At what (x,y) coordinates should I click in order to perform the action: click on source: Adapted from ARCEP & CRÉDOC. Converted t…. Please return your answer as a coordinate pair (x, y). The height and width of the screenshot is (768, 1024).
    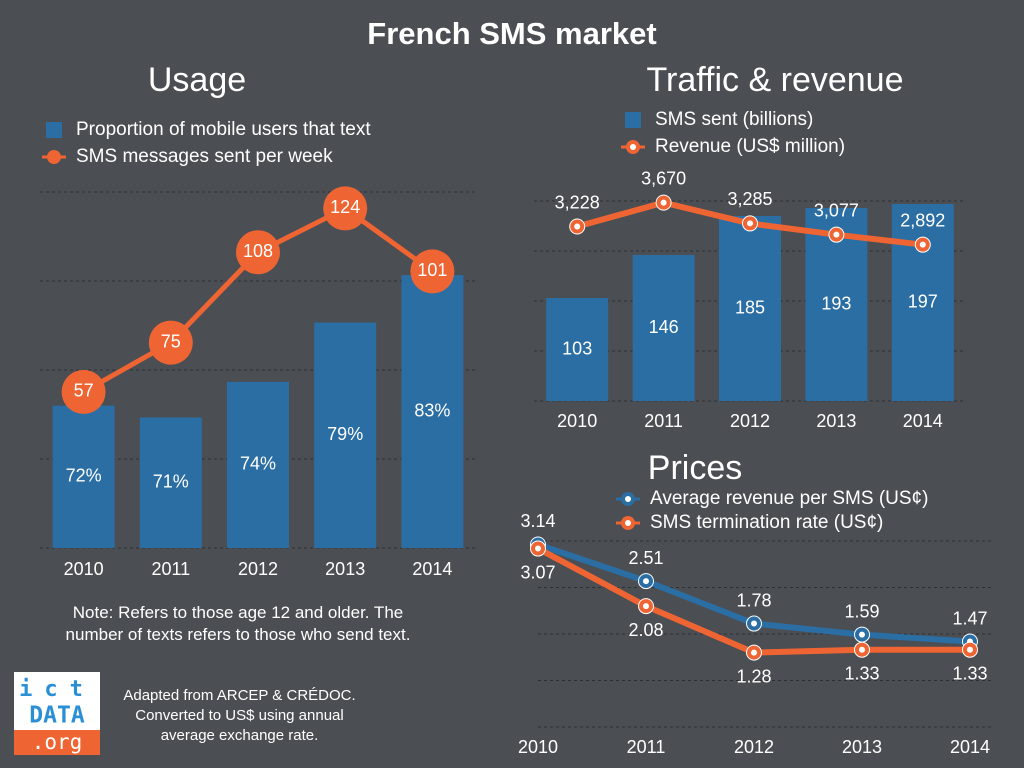
    Looking at the image, I should click on (239, 715).